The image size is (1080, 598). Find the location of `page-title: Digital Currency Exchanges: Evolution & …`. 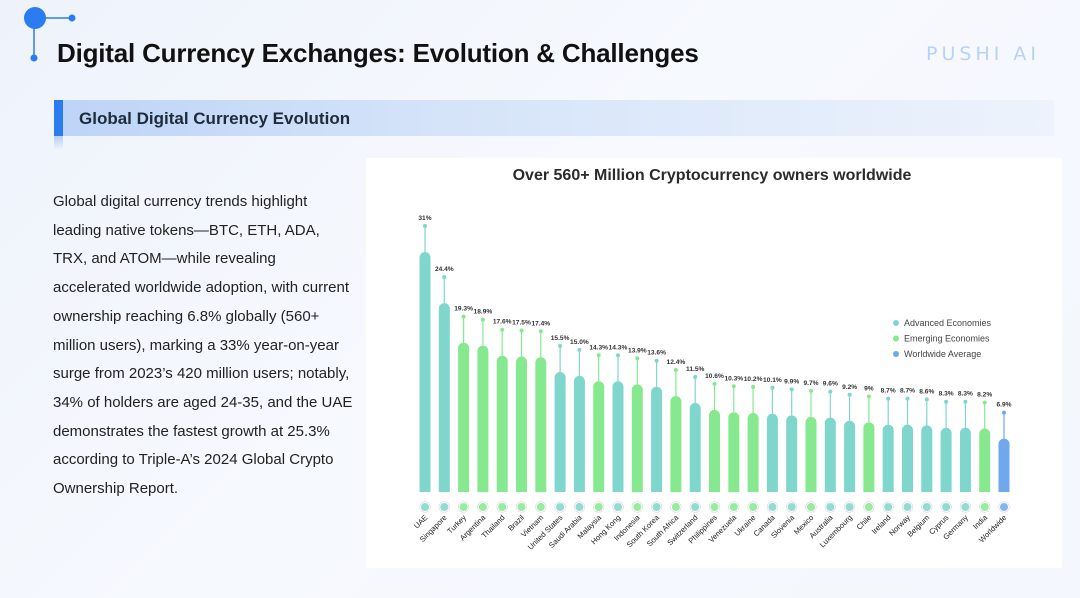

page-title: Digital Currency Exchanges: Evolution & … is located at coordinates (378, 53).